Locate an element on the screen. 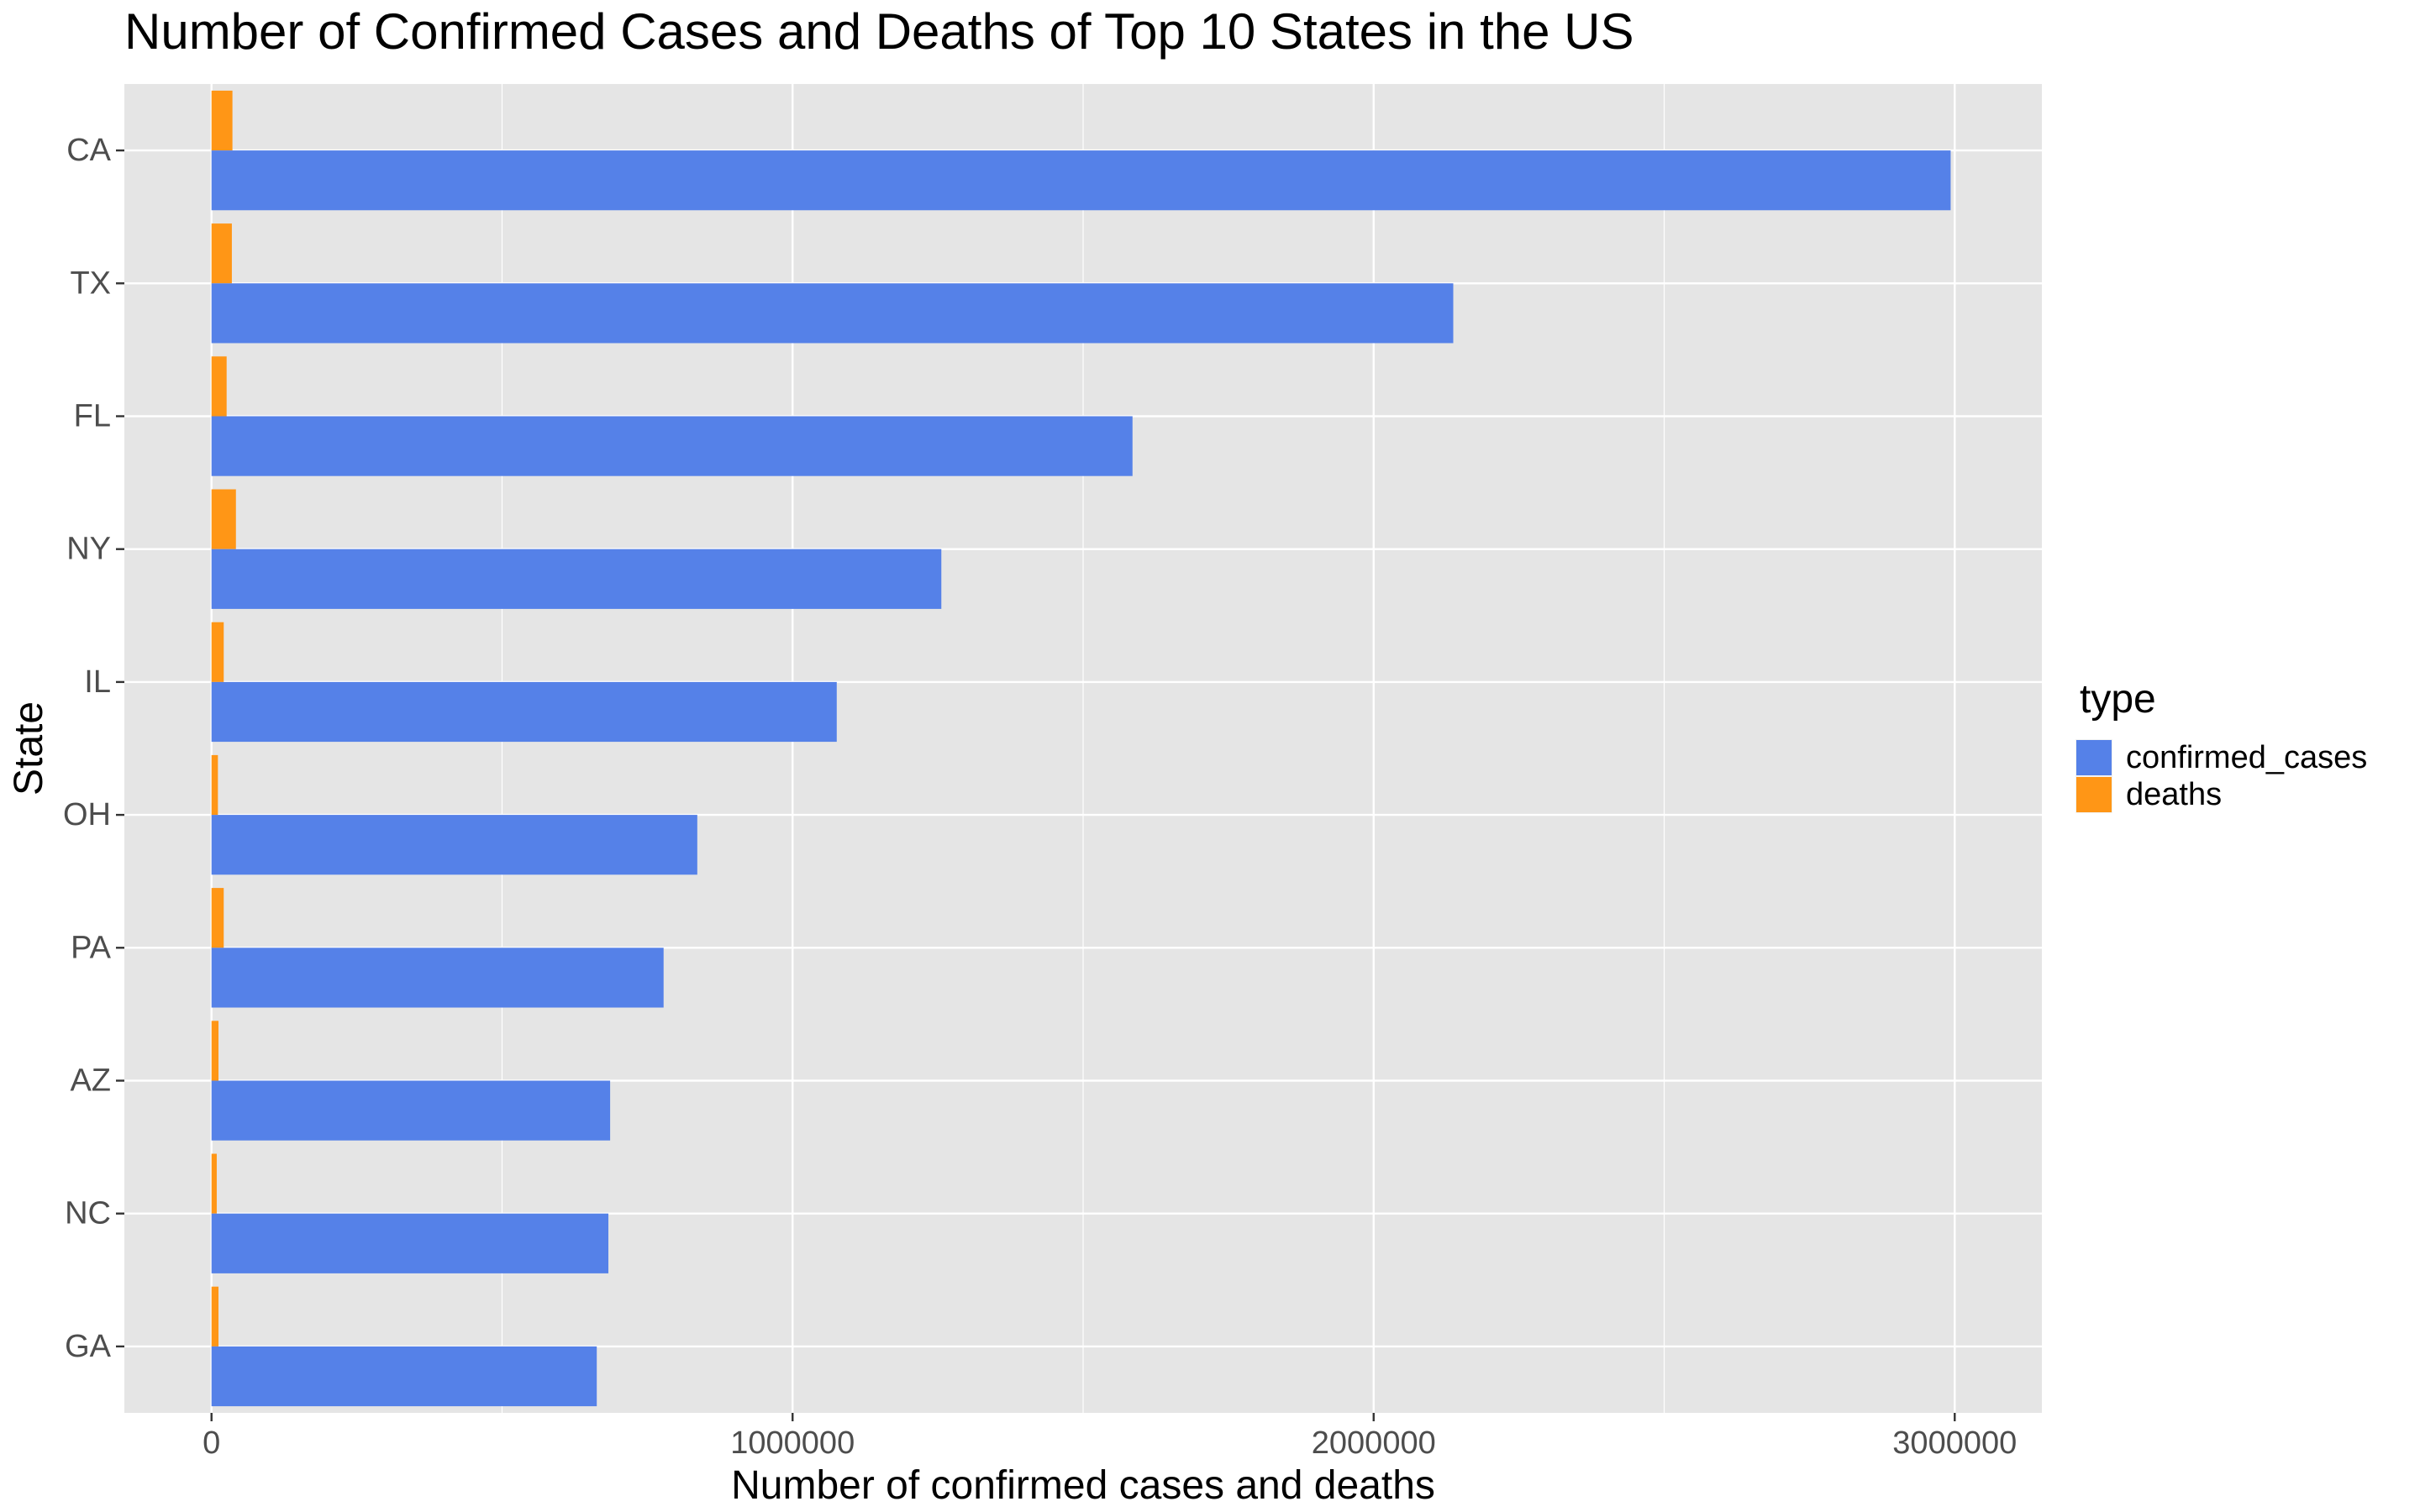 This screenshot has width=2420, height=1512. bar-confirmed_cases-pa is located at coordinates (437, 978).